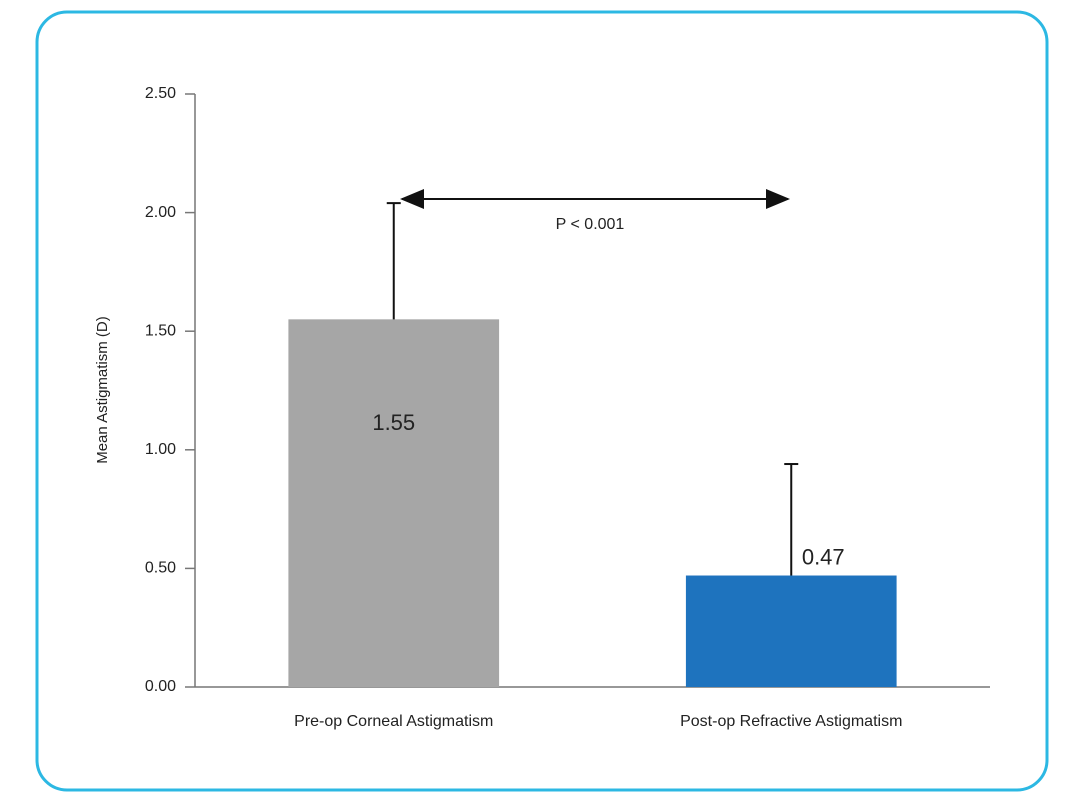 The height and width of the screenshot is (803, 1080). I want to click on y-axis-label: Mean Astigmatism (D), so click(102, 390).